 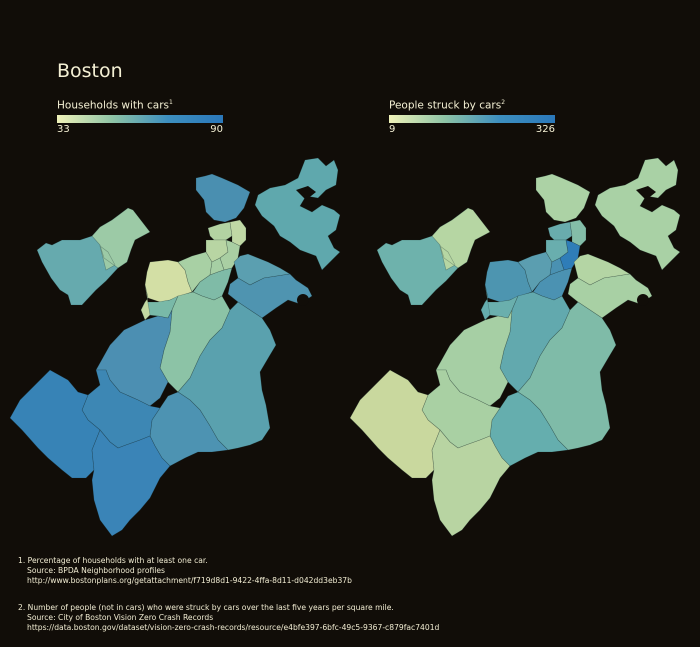 What do you see at coordinates (447, 105) in the screenshot?
I see `legend-label: People struck by cars2` at bounding box center [447, 105].